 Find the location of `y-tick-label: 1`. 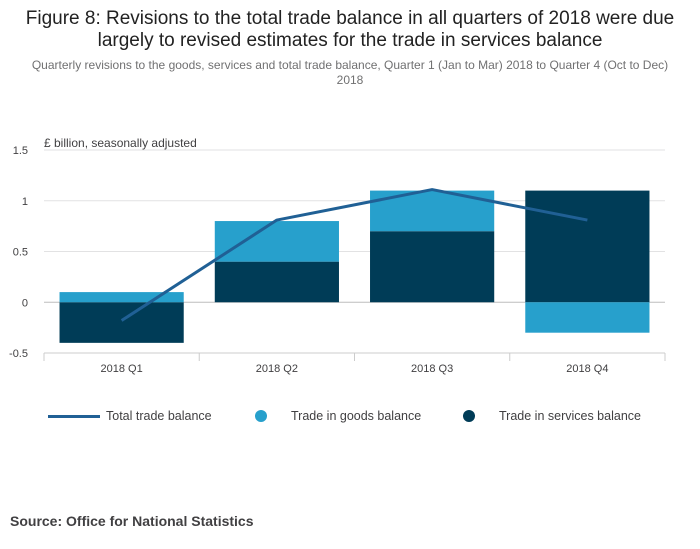

y-tick-label: 1 is located at coordinates (25, 202).